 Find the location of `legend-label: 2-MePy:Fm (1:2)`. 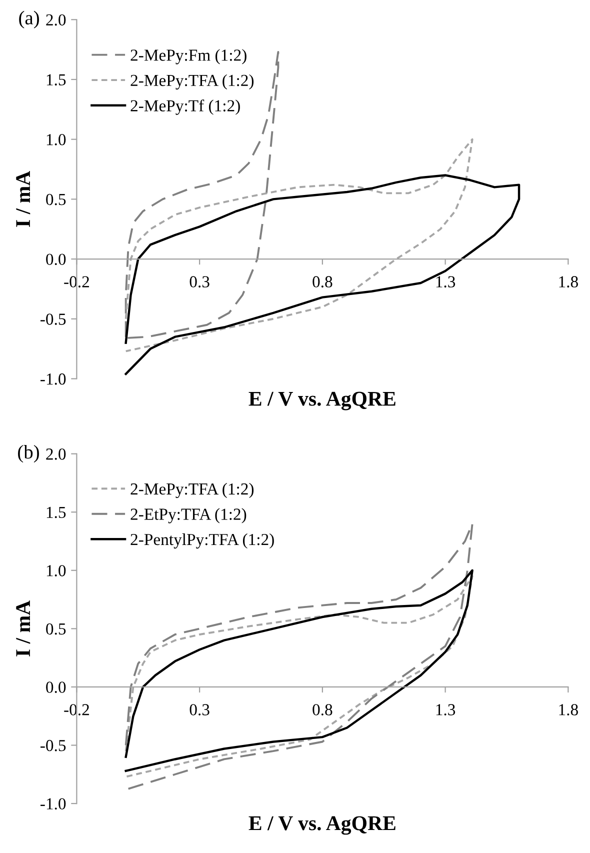

legend-label: 2-MePy:Fm (1:2) is located at coordinates (188, 56).